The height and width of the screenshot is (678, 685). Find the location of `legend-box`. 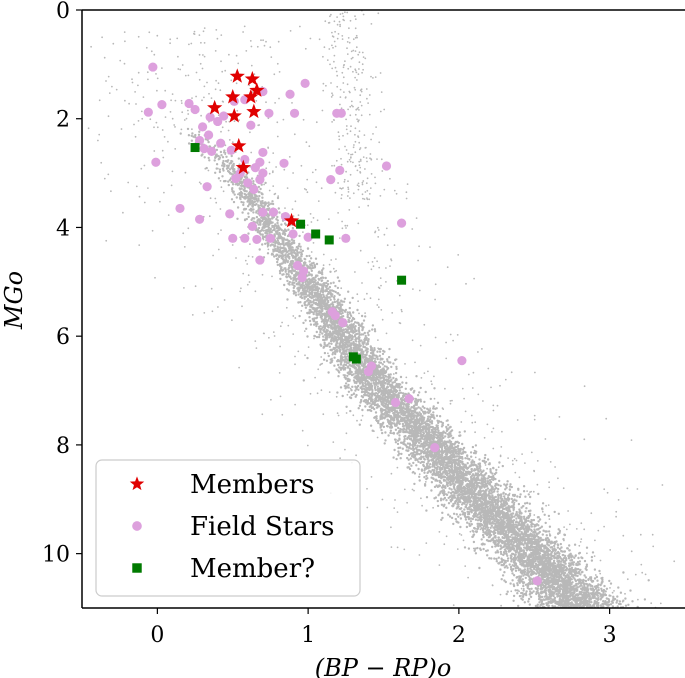

legend-box is located at coordinates (228, 528).